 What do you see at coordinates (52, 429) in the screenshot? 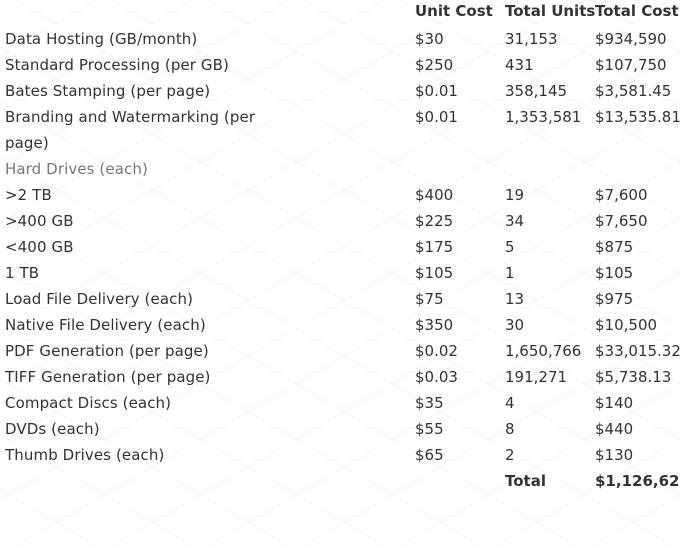
I see `row-description: DVDs (each)` at bounding box center [52, 429].